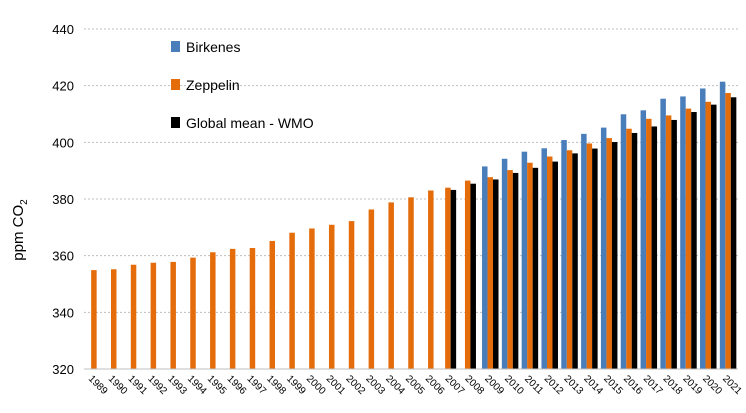 This screenshot has height=413, width=746. What do you see at coordinates (732, 385) in the screenshot?
I see `x-tick-label: 2021` at bounding box center [732, 385].